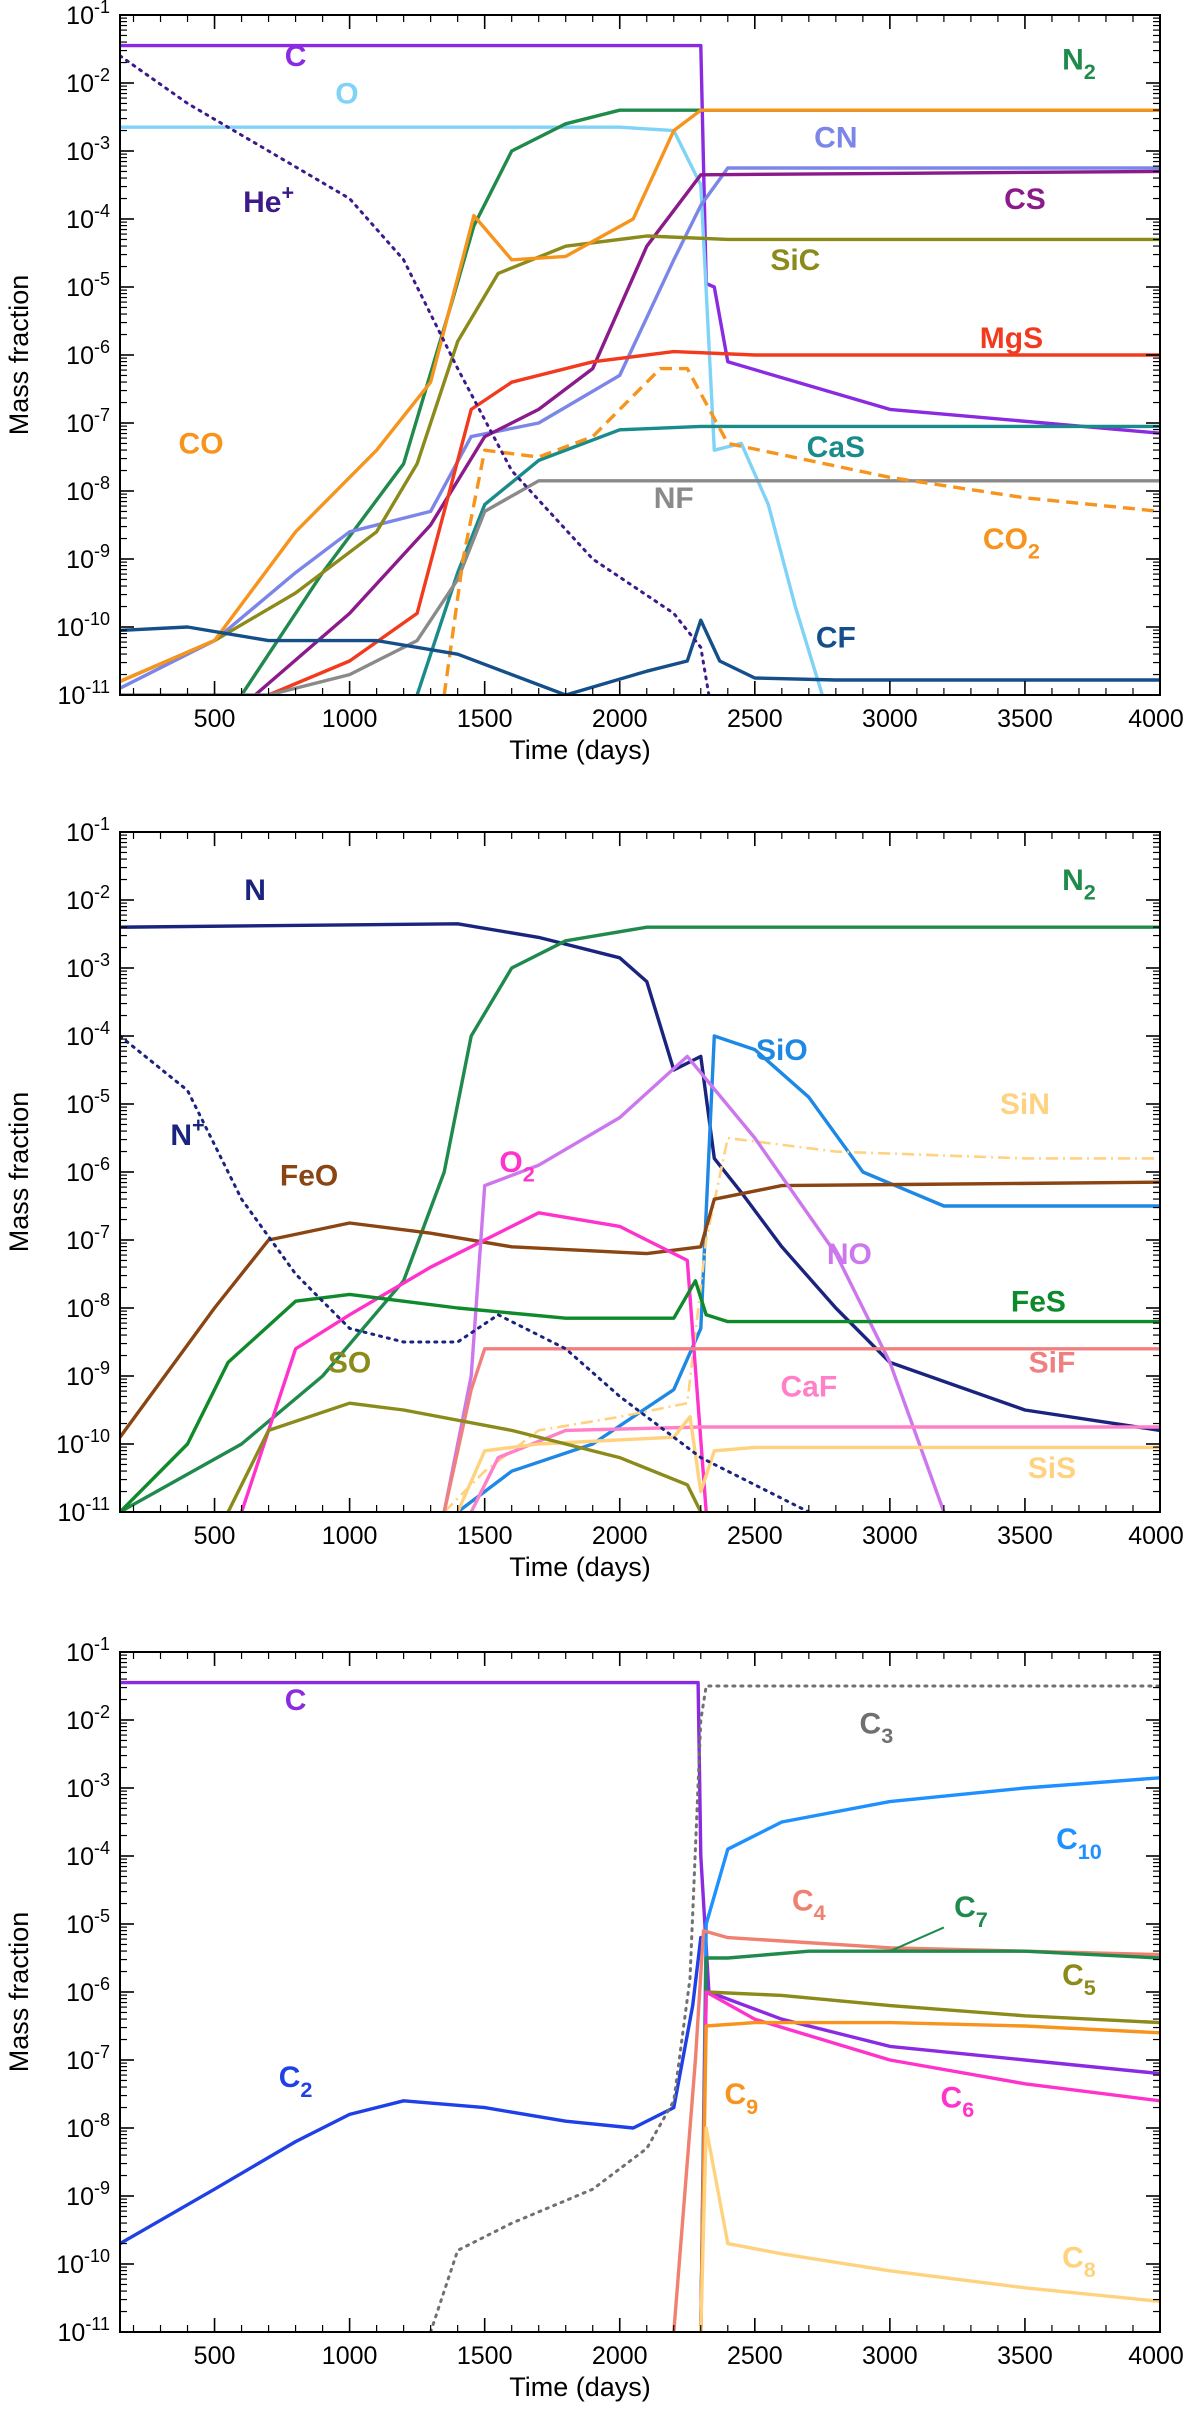  Describe the element at coordinates (102, 1780) in the screenshot. I see `y-tick-exponent: -3` at that location.